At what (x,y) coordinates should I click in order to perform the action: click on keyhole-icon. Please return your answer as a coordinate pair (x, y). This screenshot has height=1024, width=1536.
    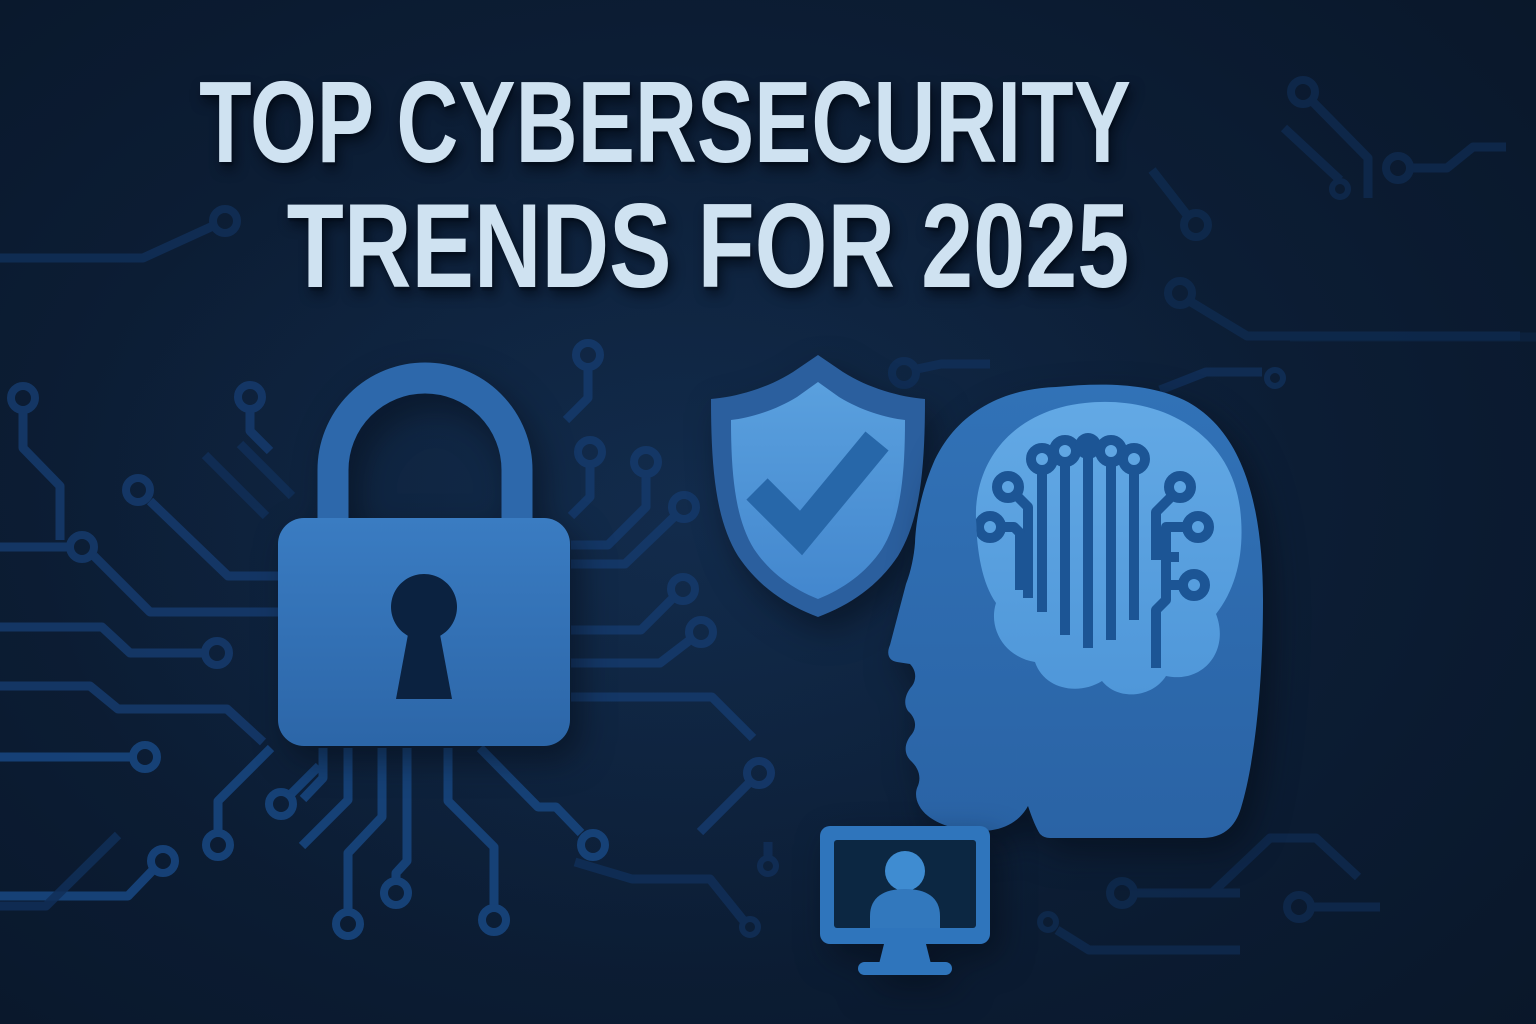
    Looking at the image, I should click on (424, 636).